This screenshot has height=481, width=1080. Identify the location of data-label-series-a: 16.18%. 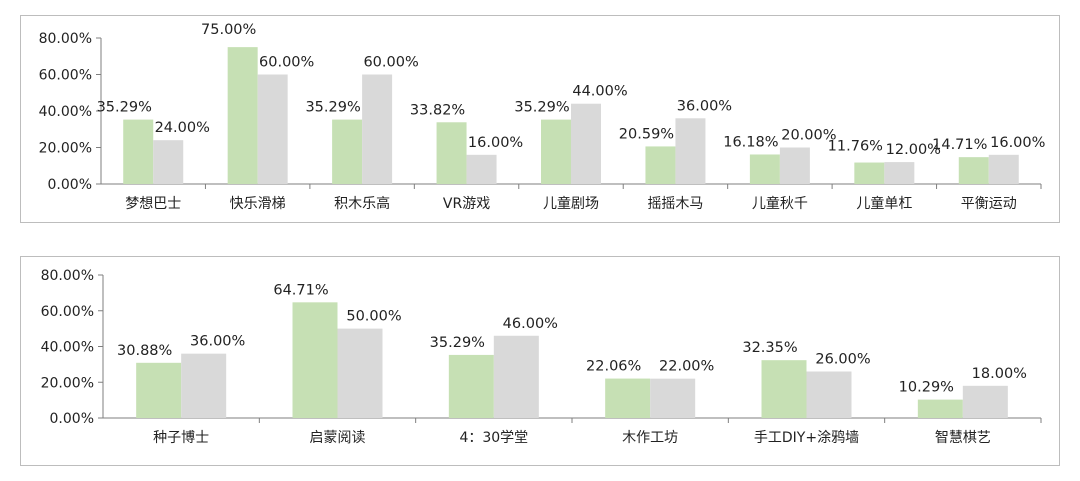
(750, 142).